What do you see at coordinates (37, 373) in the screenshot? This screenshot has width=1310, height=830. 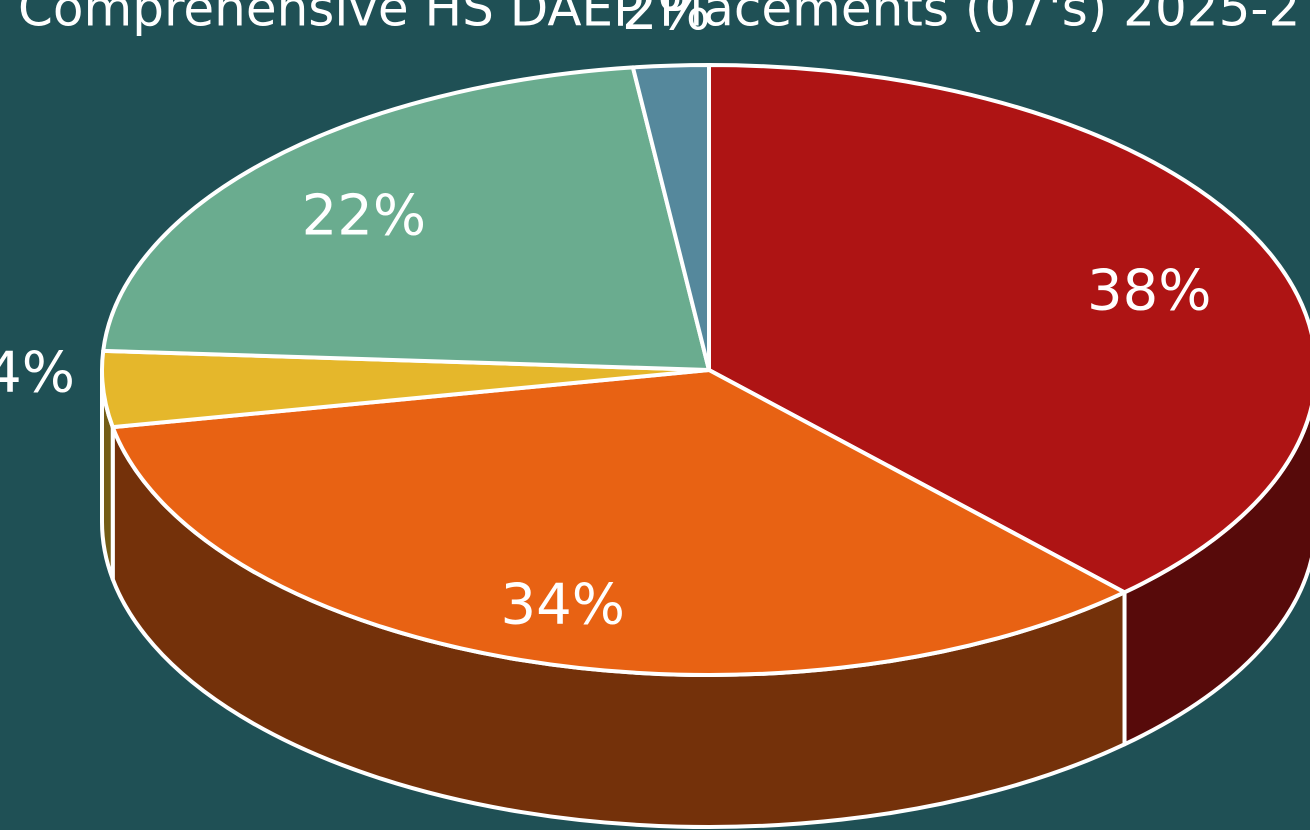 I see `data-label: 4%` at bounding box center [37, 373].